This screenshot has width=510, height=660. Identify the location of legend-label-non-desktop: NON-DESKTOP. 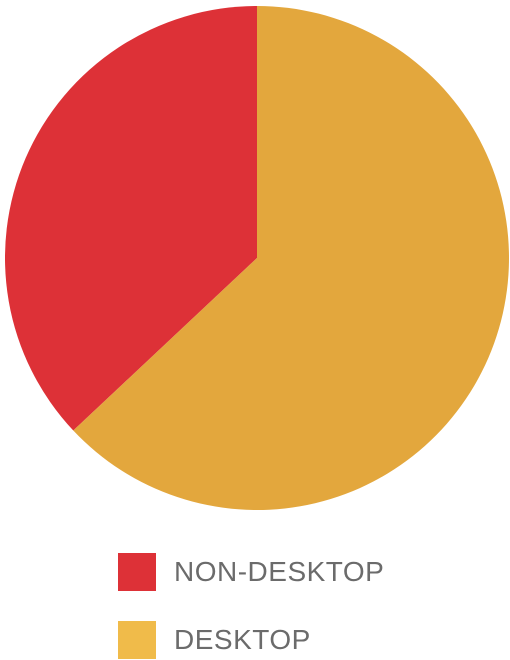
(279, 571).